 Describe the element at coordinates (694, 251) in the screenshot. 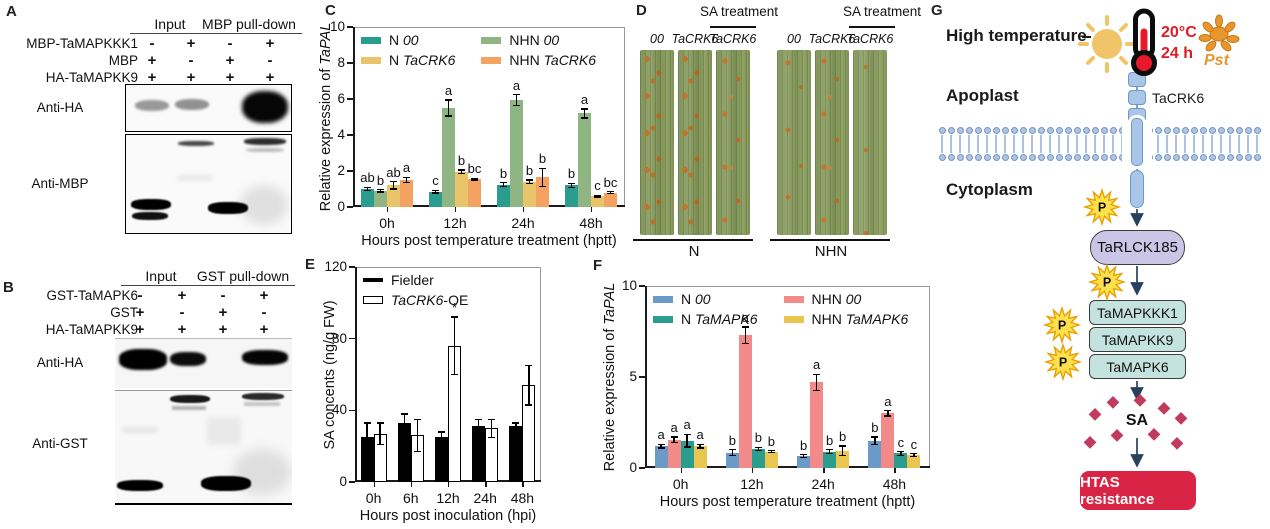

I see `group-caption: N` at that location.